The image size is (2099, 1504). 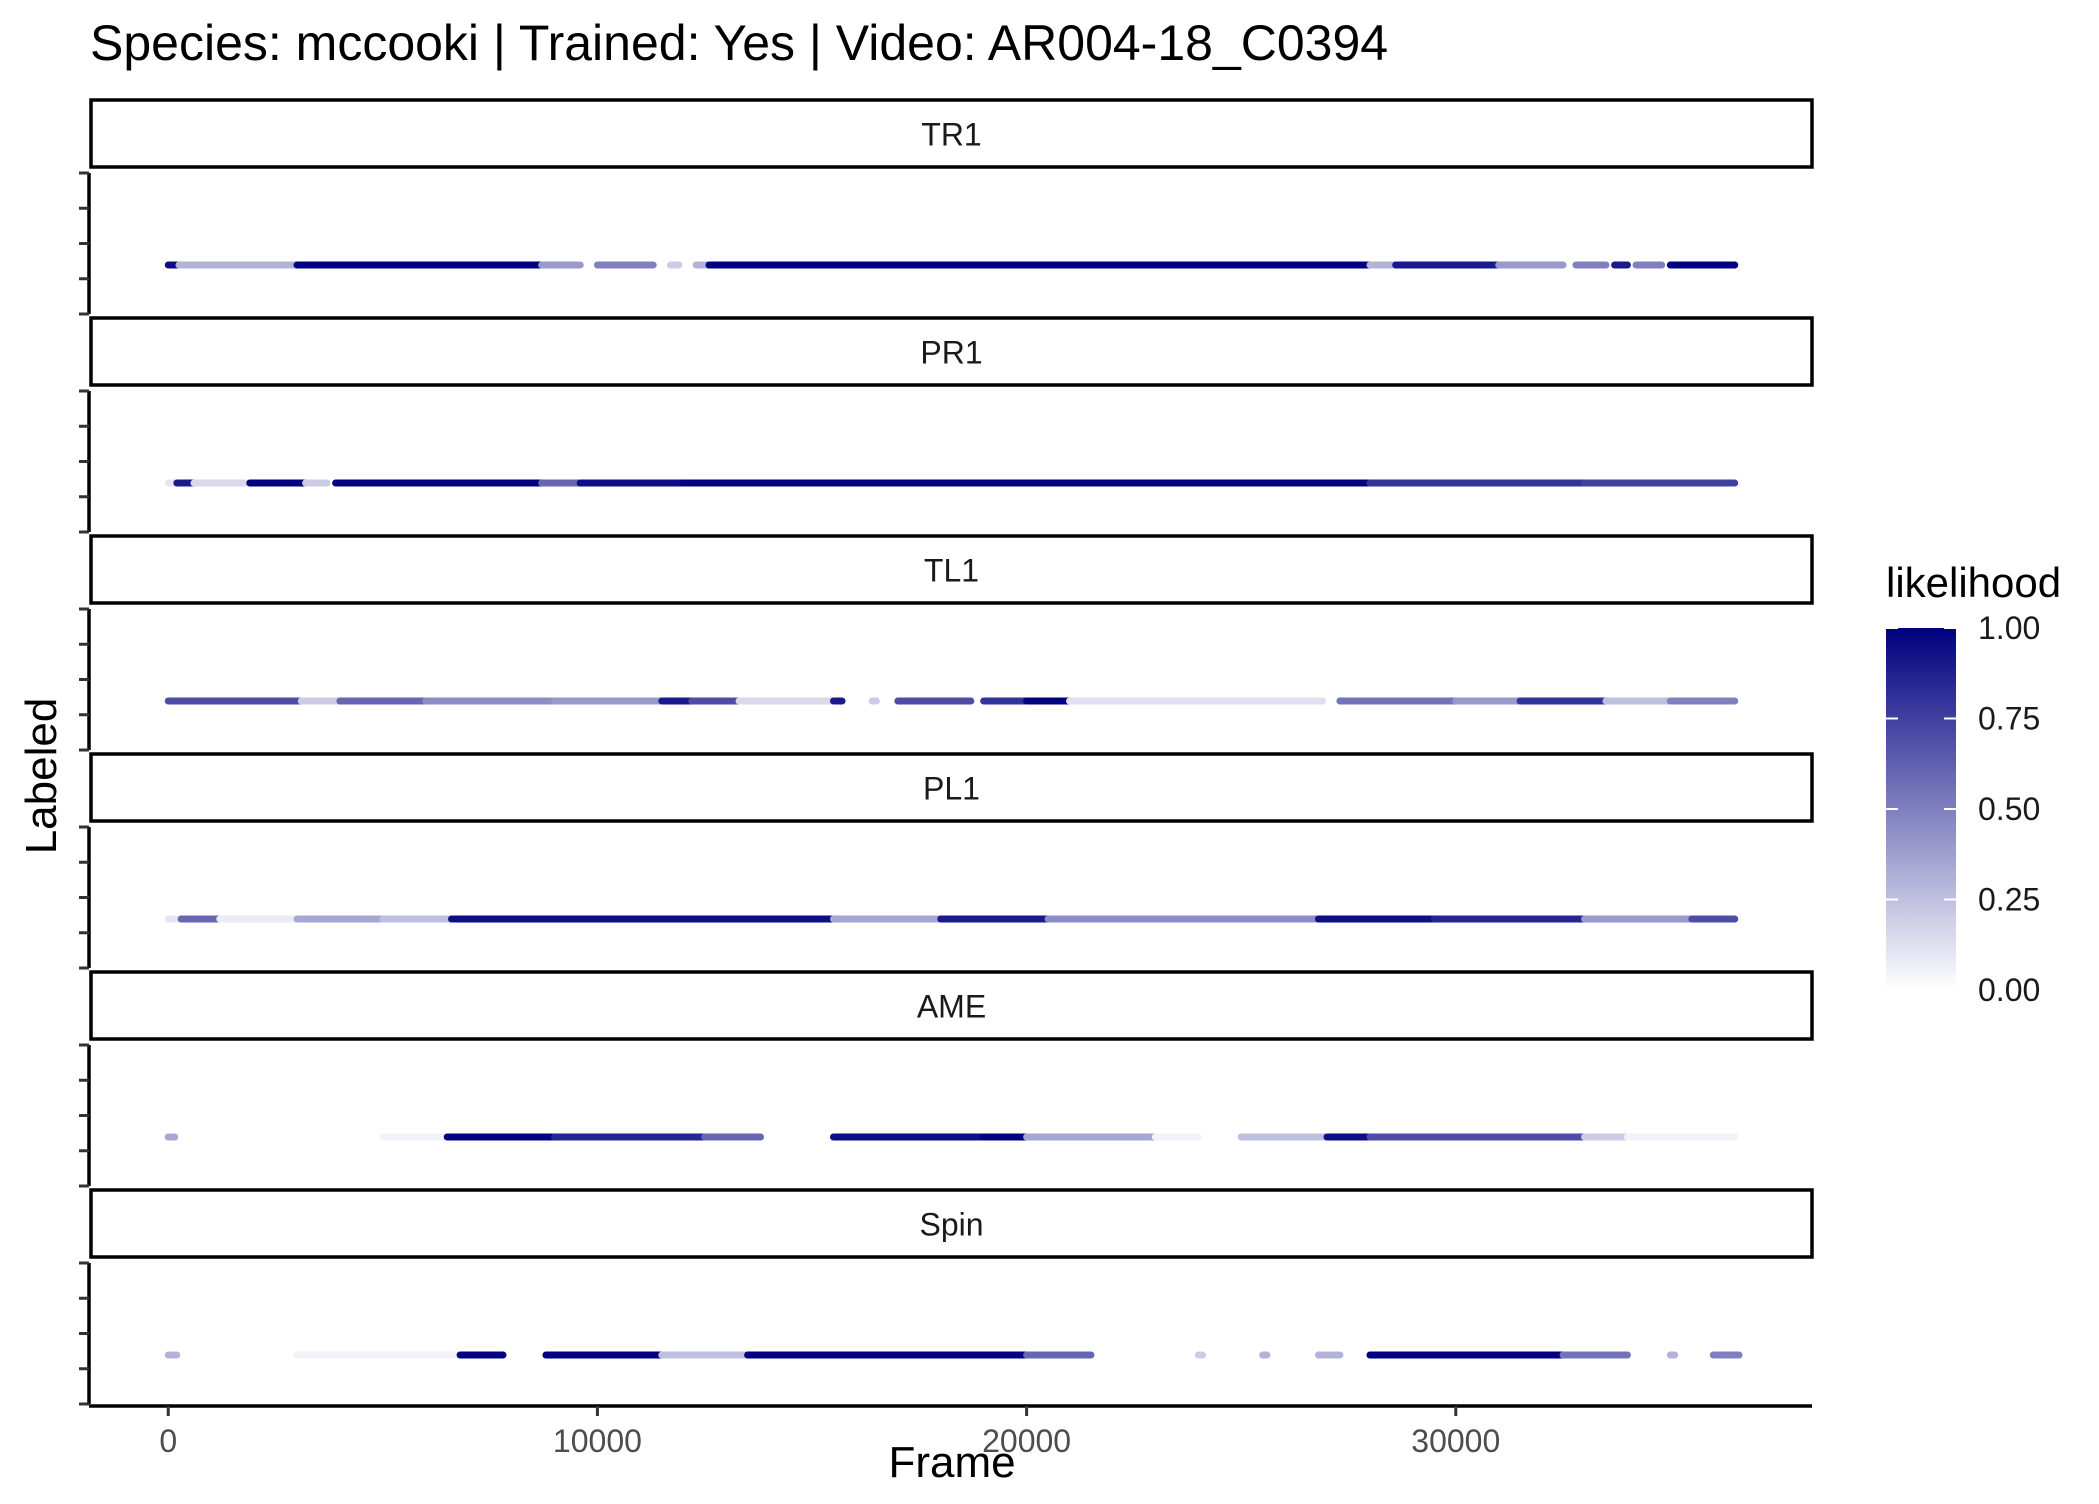 What do you see at coordinates (2009, 900) in the screenshot?
I see `legend-tick-label: 0.25` at bounding box center [2009, 900].